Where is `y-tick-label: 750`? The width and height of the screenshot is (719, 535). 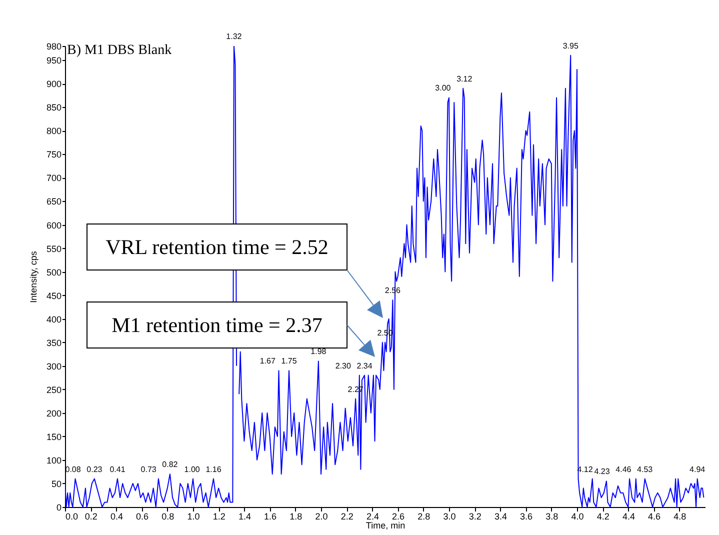
y-tick-label: 750 is located at coordinates (54, 155).